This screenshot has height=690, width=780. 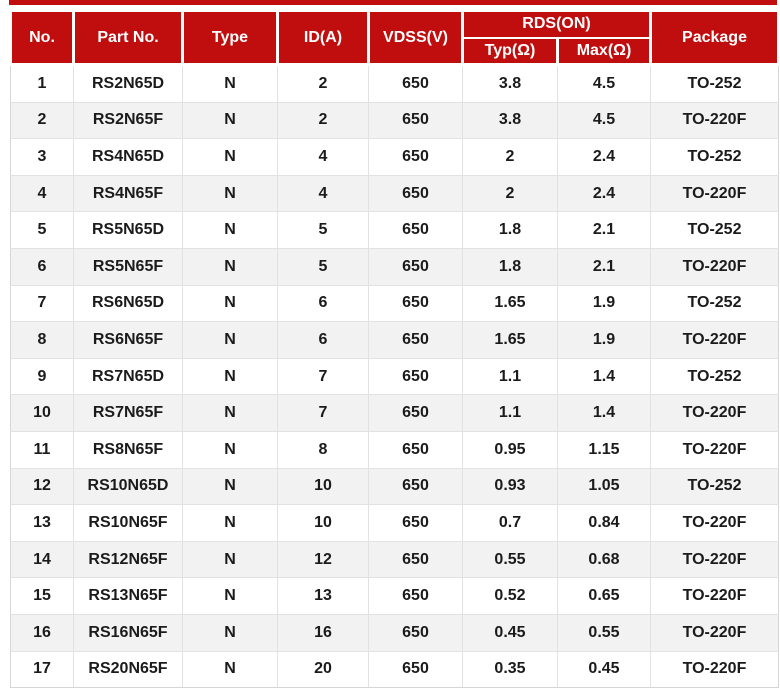 What do you see at coordinates (323, 157) in the screenshot?
I see `cell-id-a: 4` at bounding box center [323, 157].